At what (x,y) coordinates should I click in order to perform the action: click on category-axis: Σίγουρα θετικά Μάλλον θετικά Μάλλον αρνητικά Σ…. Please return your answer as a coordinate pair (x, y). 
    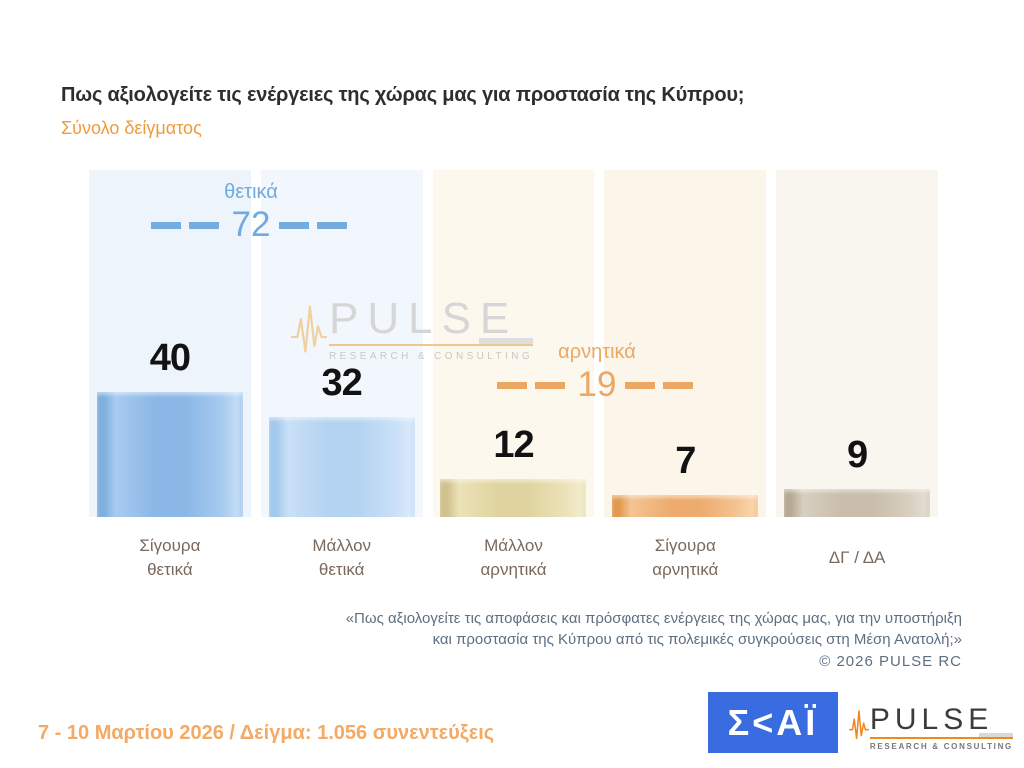
    Looking at the image, I should click on (513, 558).